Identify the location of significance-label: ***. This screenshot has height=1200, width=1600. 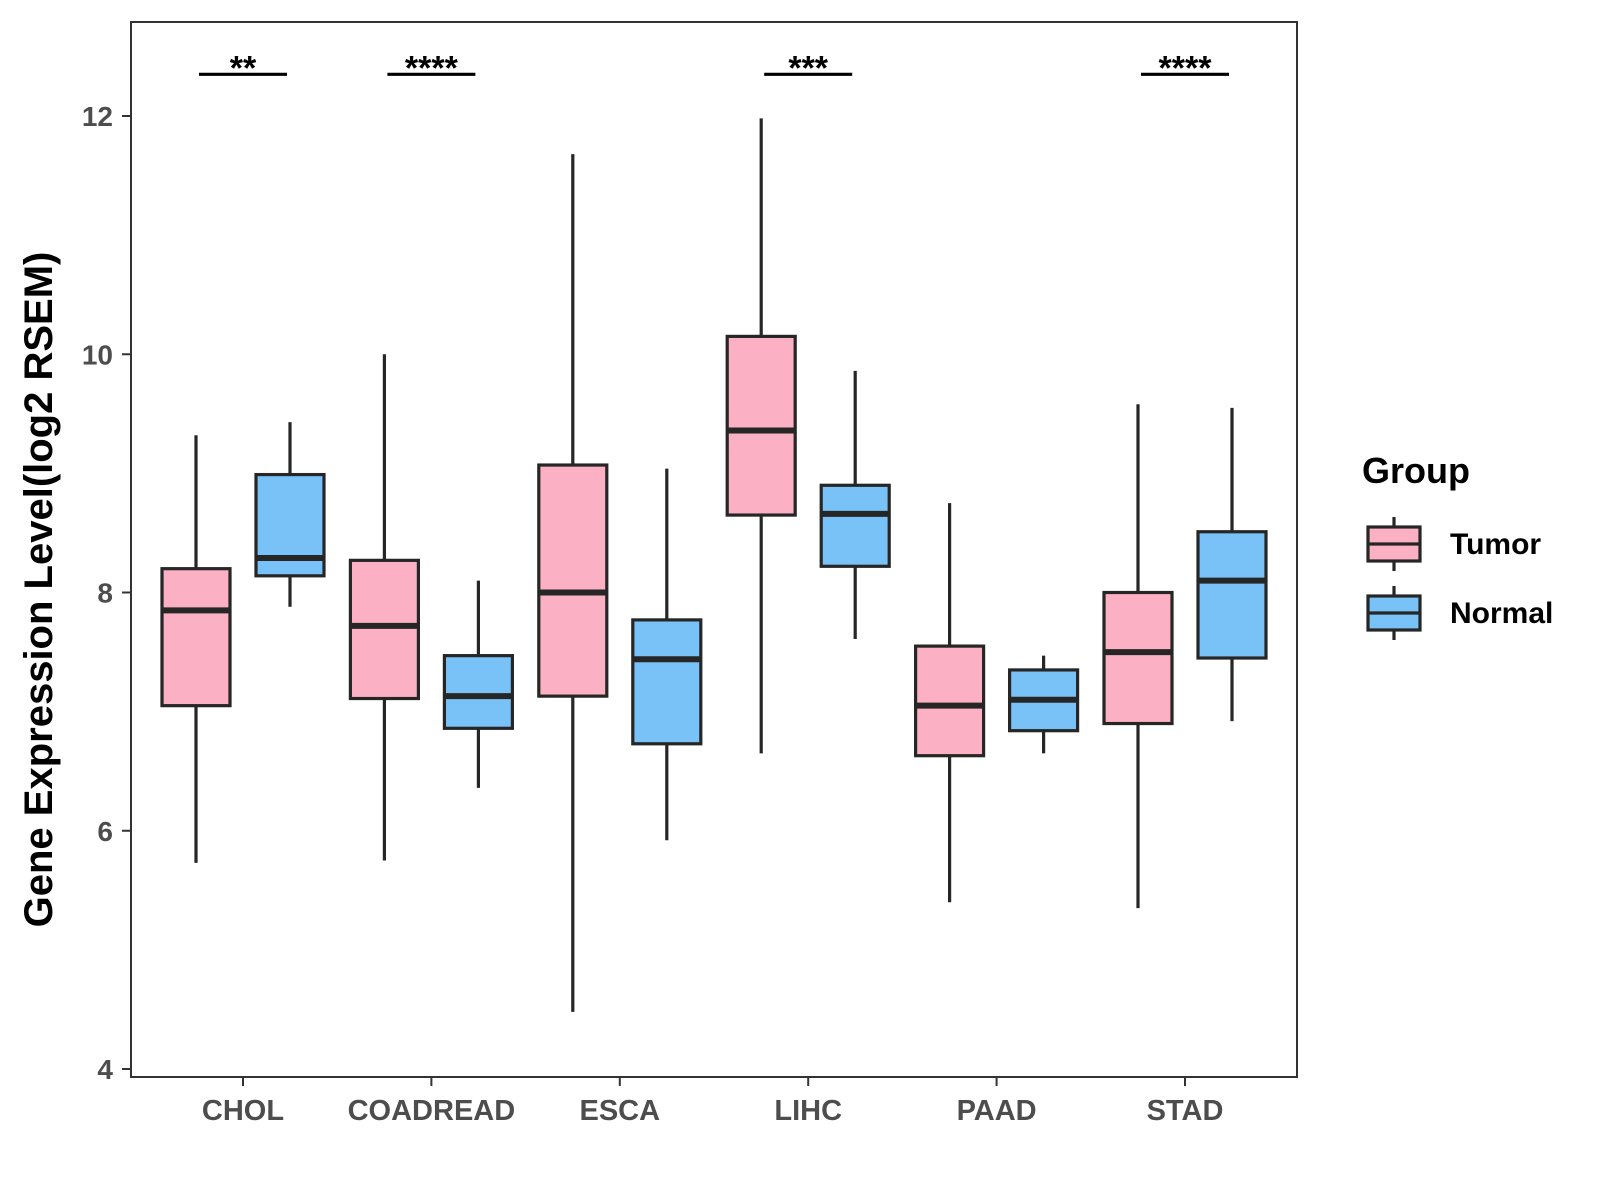
(808, 68).